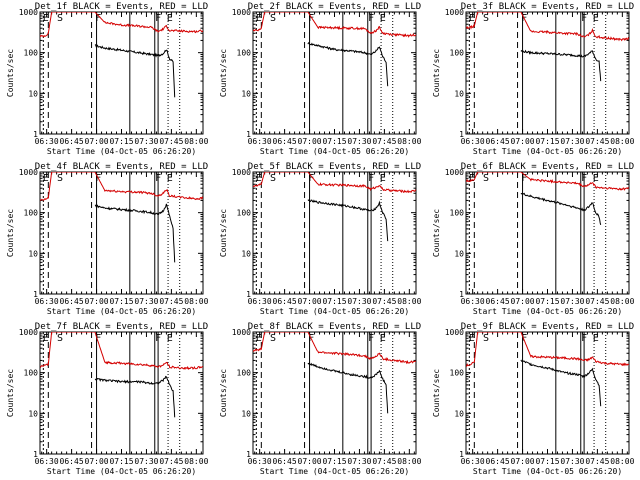 This screenshot has width=640, height=480. What do you see at coordinates (121, 7) in the screenshot?
I see `chart-title: Det_1f BLACK = Events, RED = LLD` at bounding box center [121, 7].